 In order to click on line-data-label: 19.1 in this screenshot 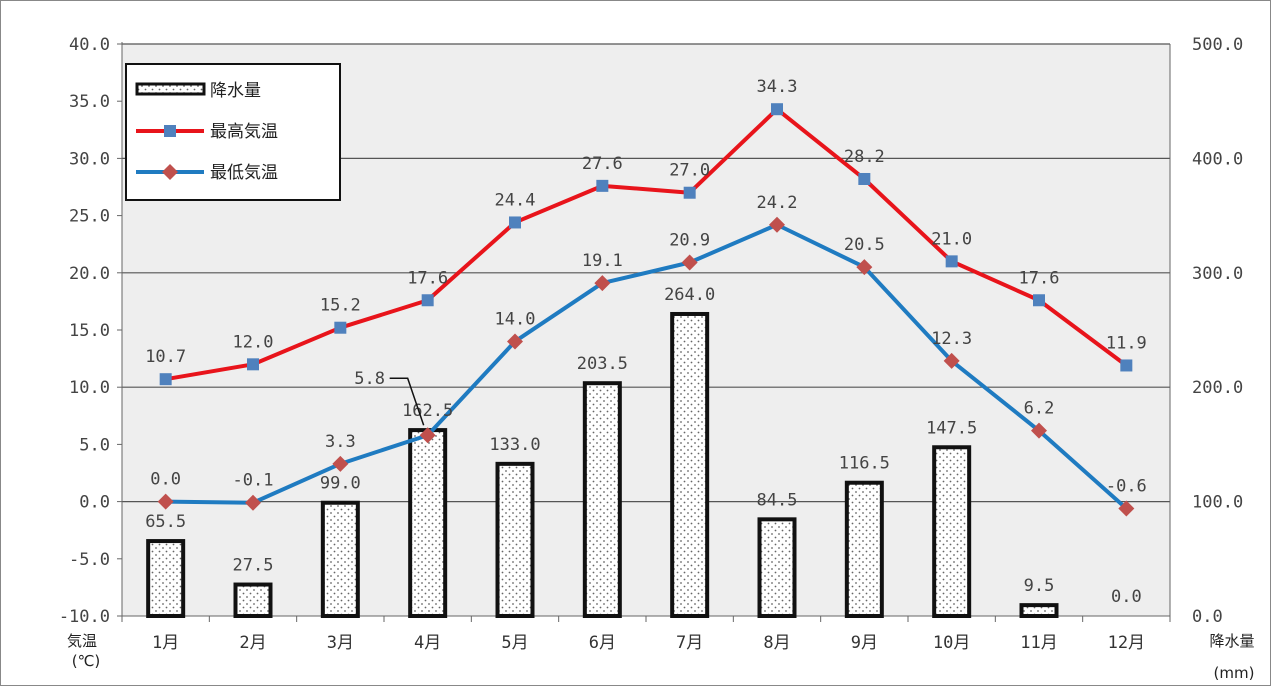, I will do `click(602, 261)`.